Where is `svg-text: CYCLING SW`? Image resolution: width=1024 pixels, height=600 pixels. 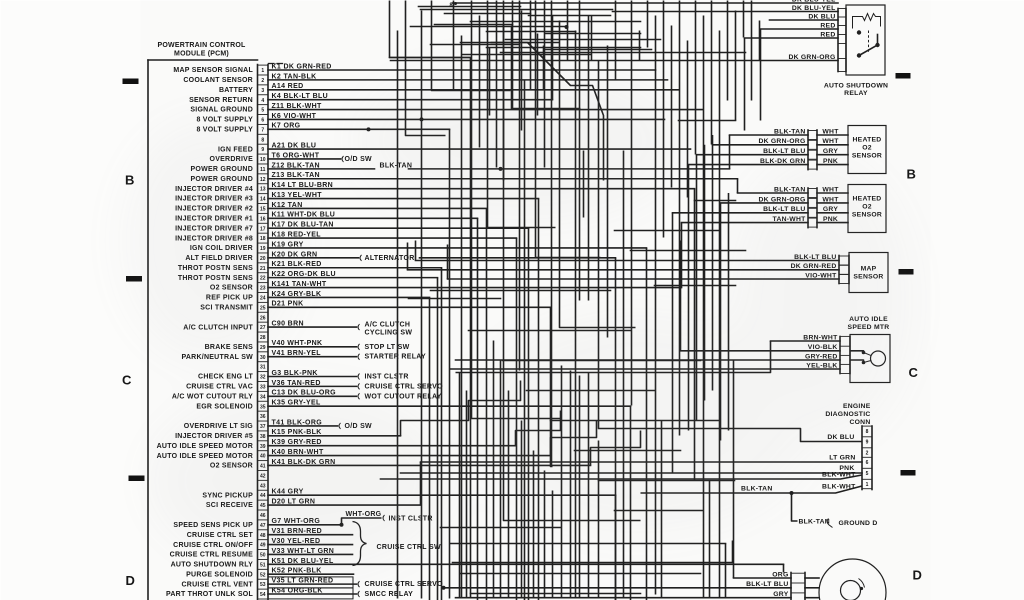
svg-text: CYCLING SW is located at coordinates (389, 333).